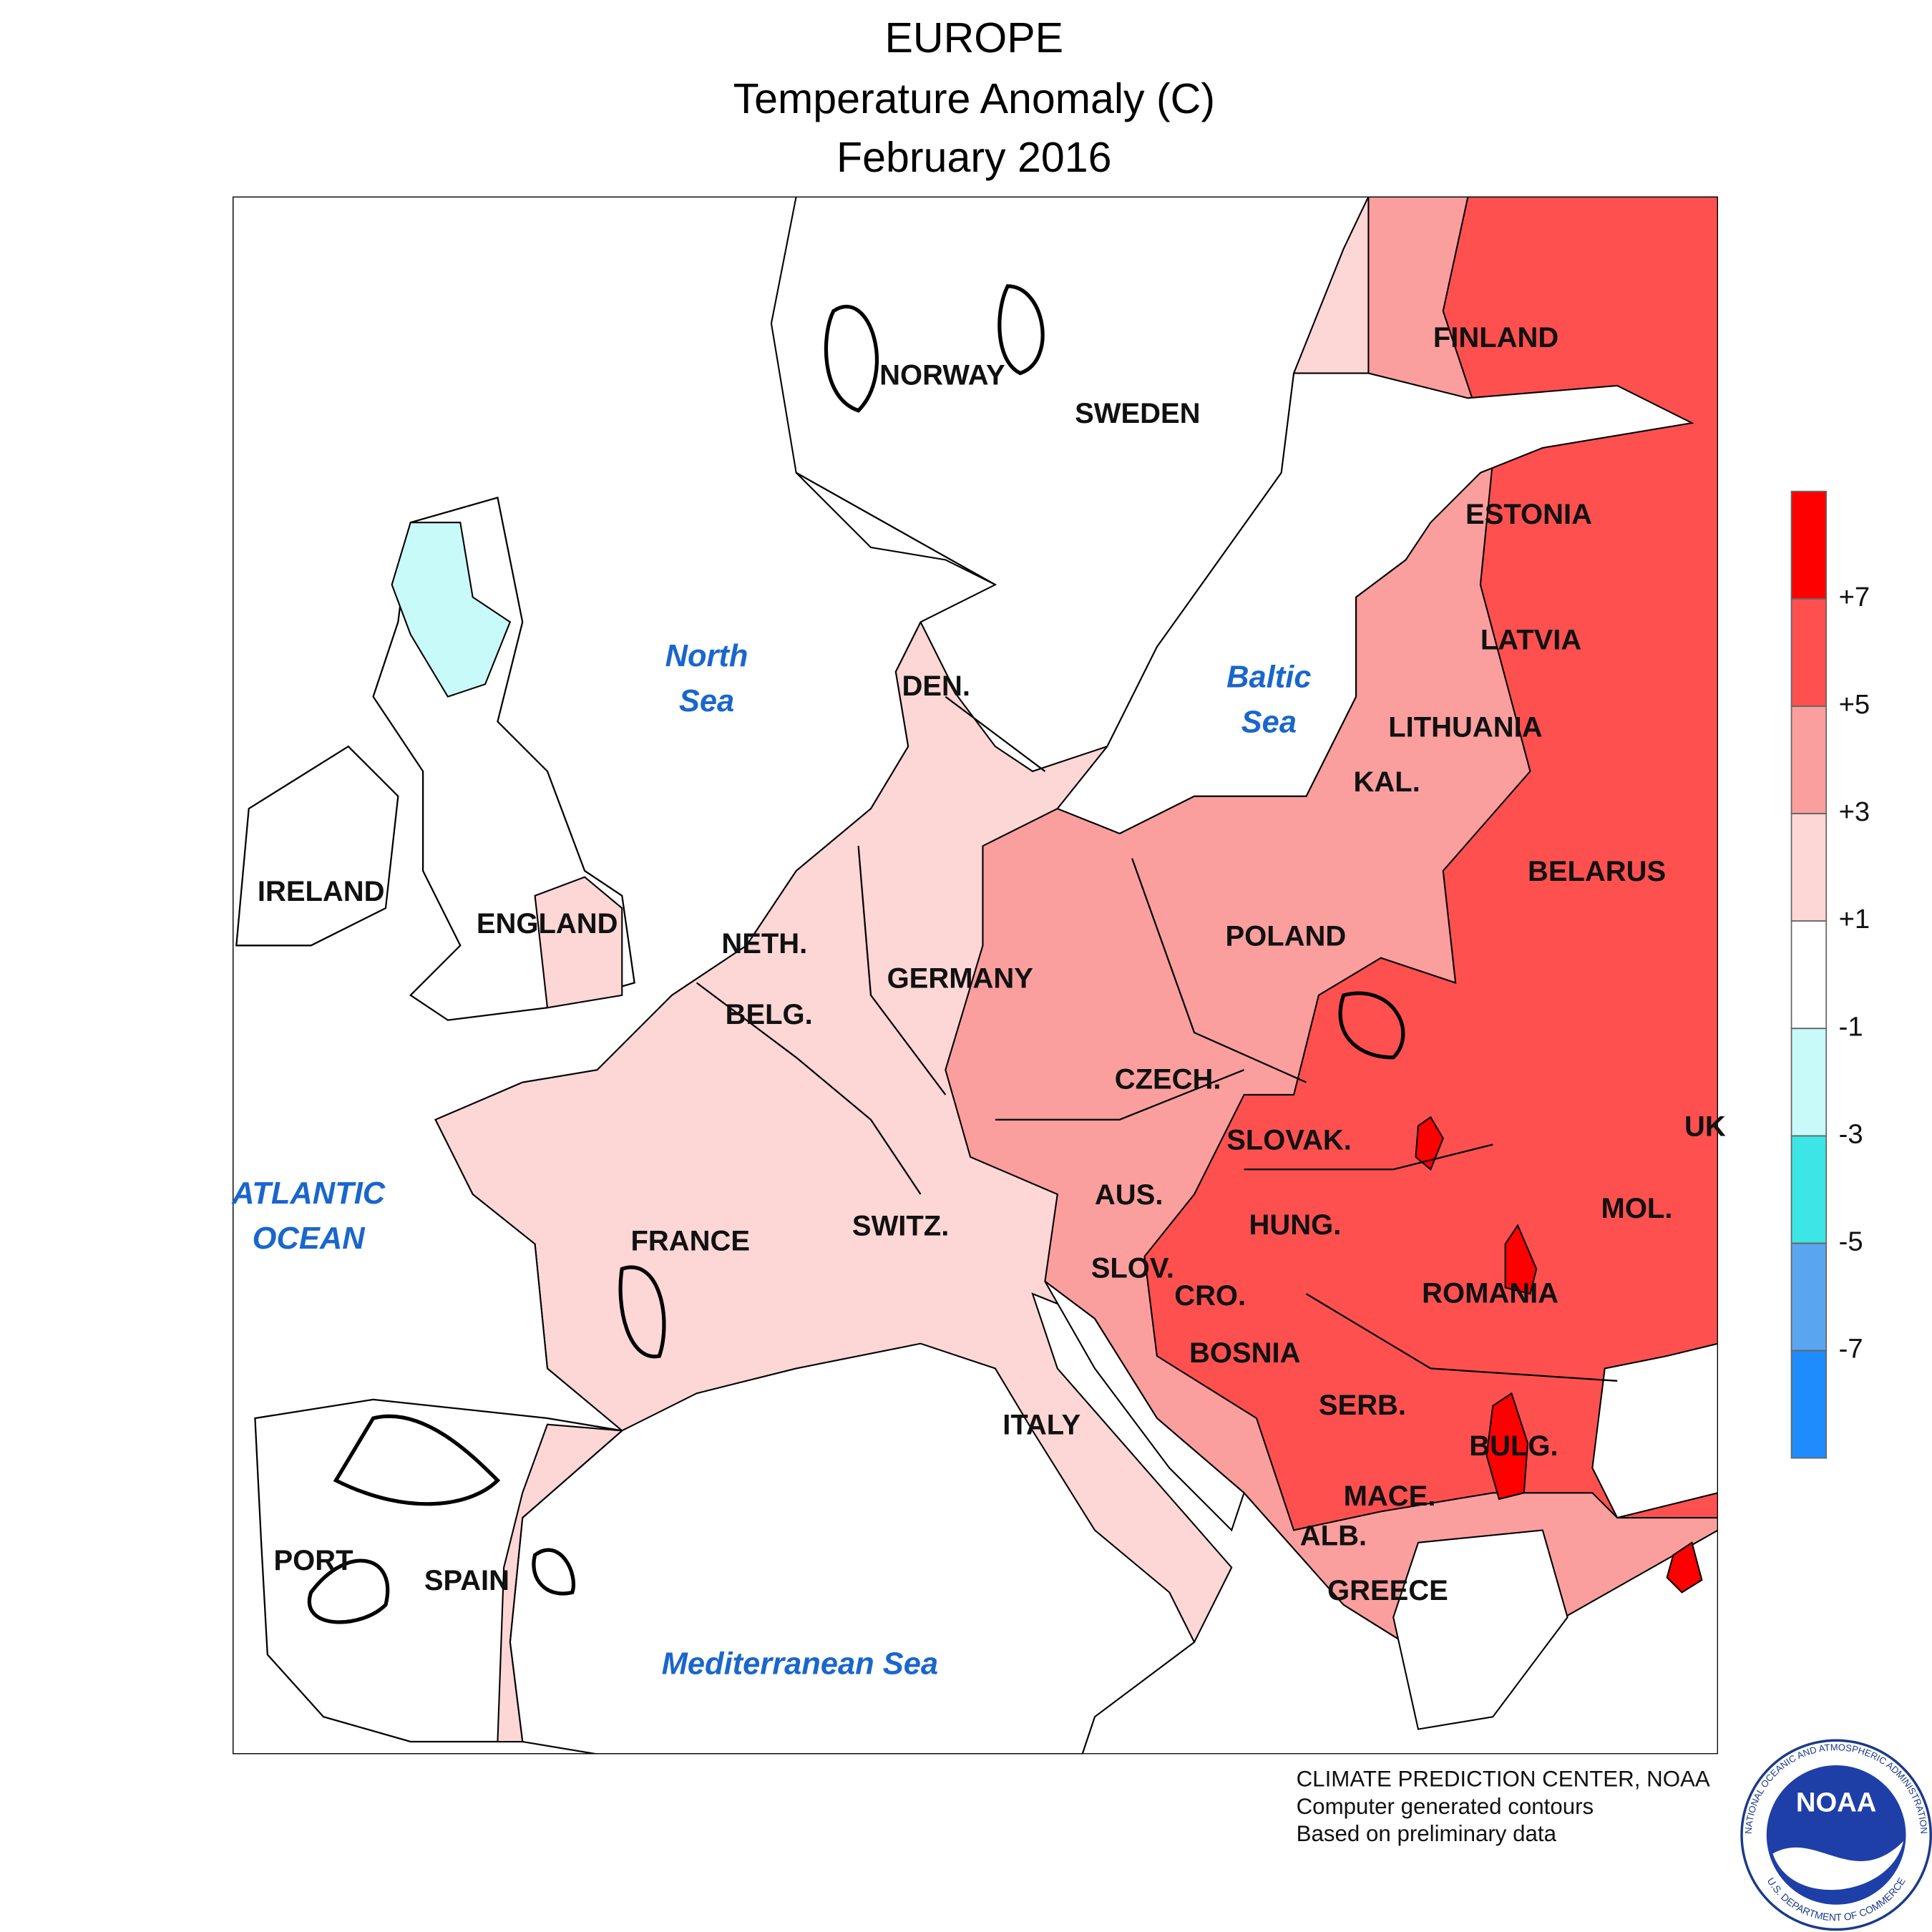 The image size is (1932, 1932). I want to click on date: February 2016, so click(973, 157).